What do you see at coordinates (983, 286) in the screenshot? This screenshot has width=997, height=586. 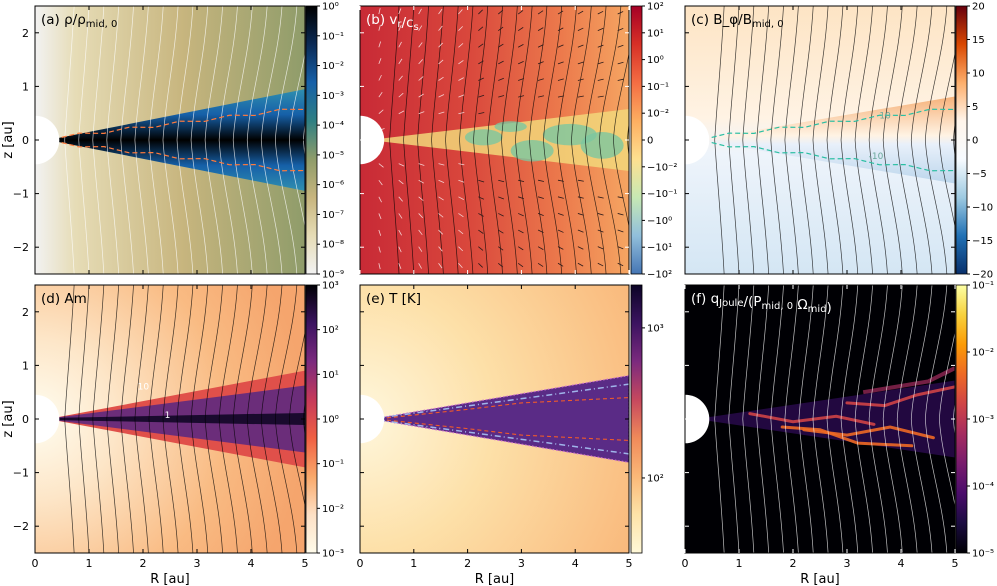 I see `colorbar-tick-label: 10⁻¹` at bounding box center [983, 286].